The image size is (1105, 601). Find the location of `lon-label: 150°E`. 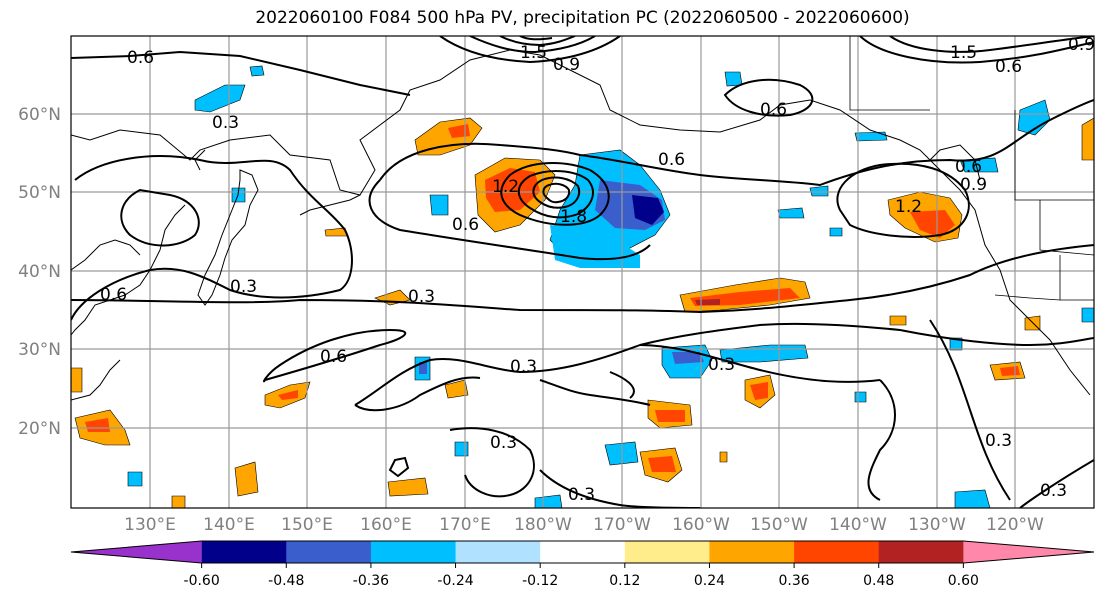

lon-label: 150°E is located at coordinates (307, 525).